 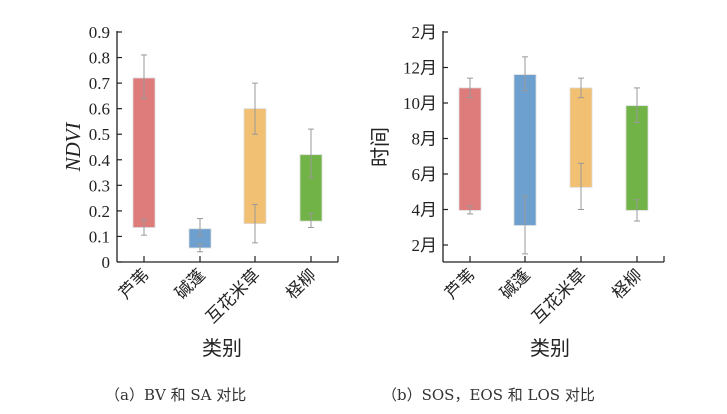 What do you see at coordinates (380, 147) in the screenshot?
I see `y-axis-title: 时间` at bounding box center [380, 147].